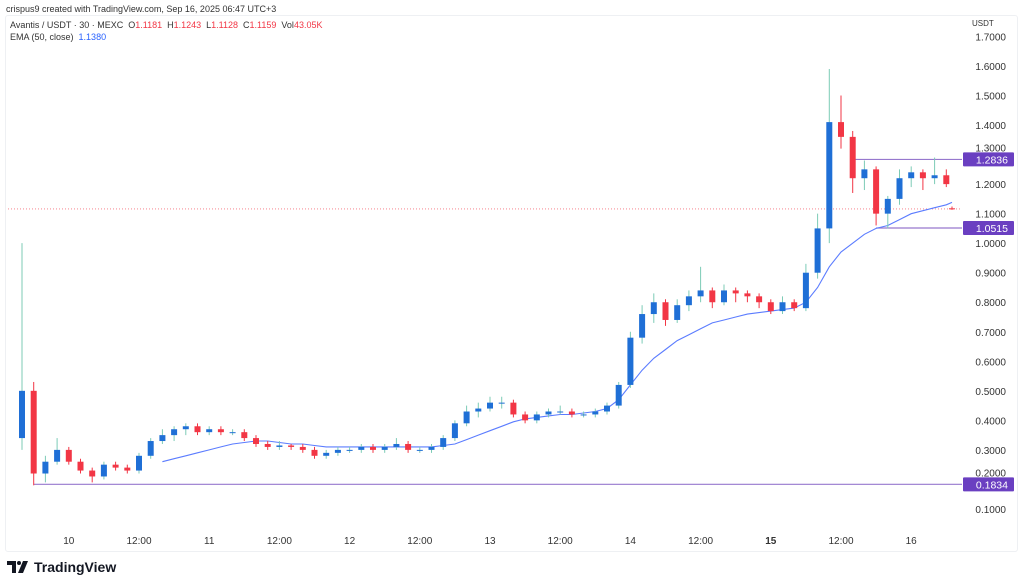 This screenshot has height=584, width=1024. What do you see at coordinates (990, 244) in the screenshot?
I see `y-tick-label: 1.0000` at bounding box center [990, 244].